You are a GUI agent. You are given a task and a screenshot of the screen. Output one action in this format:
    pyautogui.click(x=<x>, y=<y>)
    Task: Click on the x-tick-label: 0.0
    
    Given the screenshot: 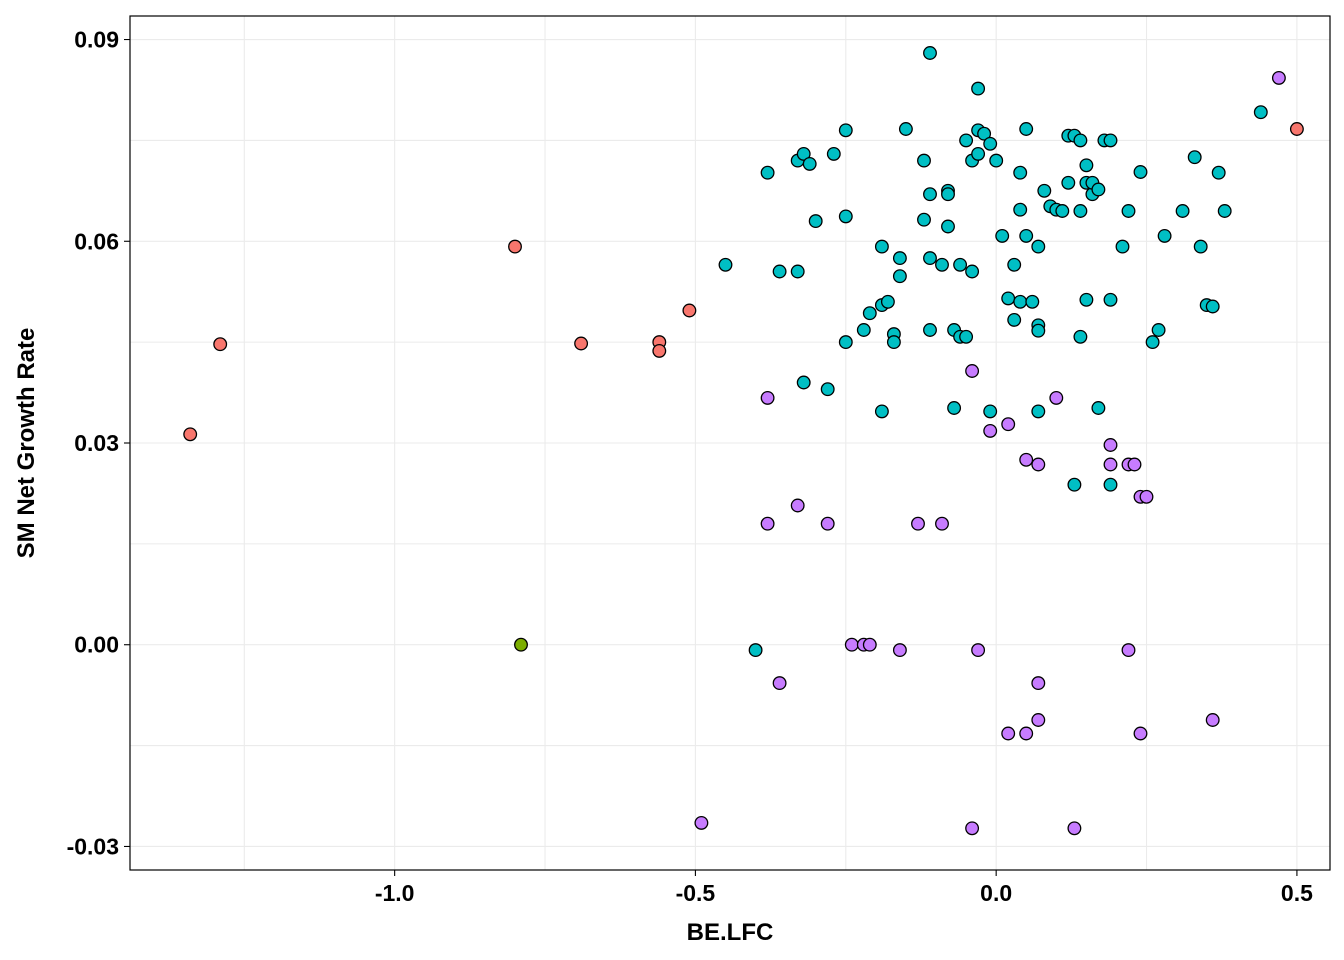 What is the action you would take?
    pyautogui.click(x=996, y=893)
    